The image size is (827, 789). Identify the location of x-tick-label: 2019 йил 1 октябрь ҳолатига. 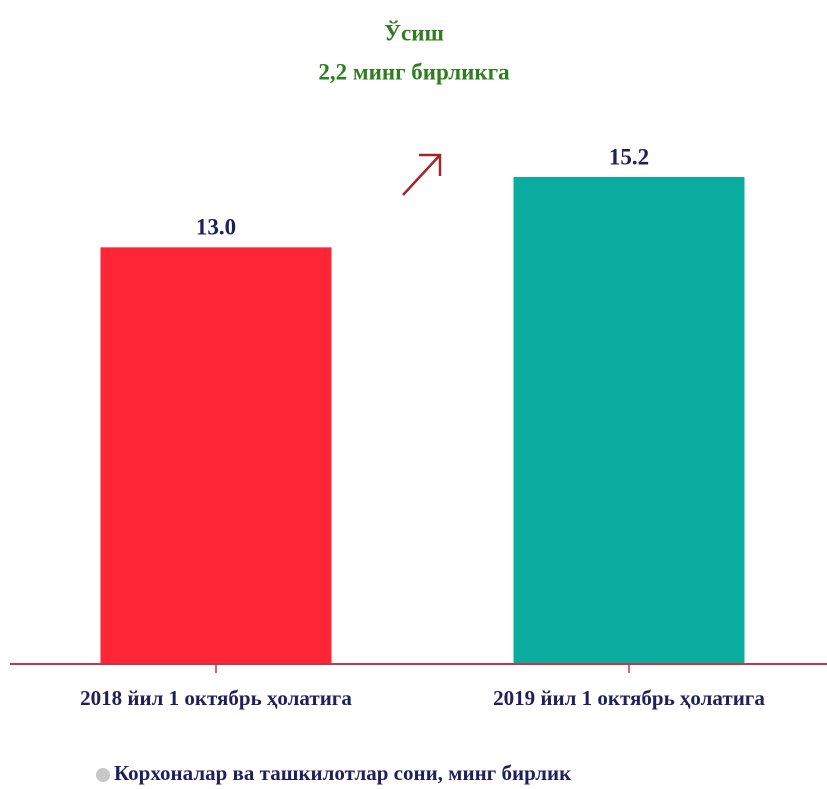
(629, 698).